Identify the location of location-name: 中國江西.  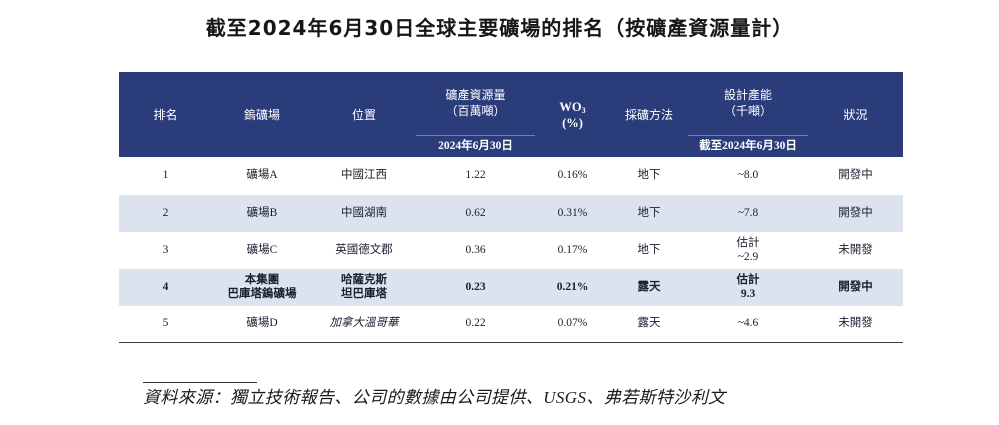
(364, 175).